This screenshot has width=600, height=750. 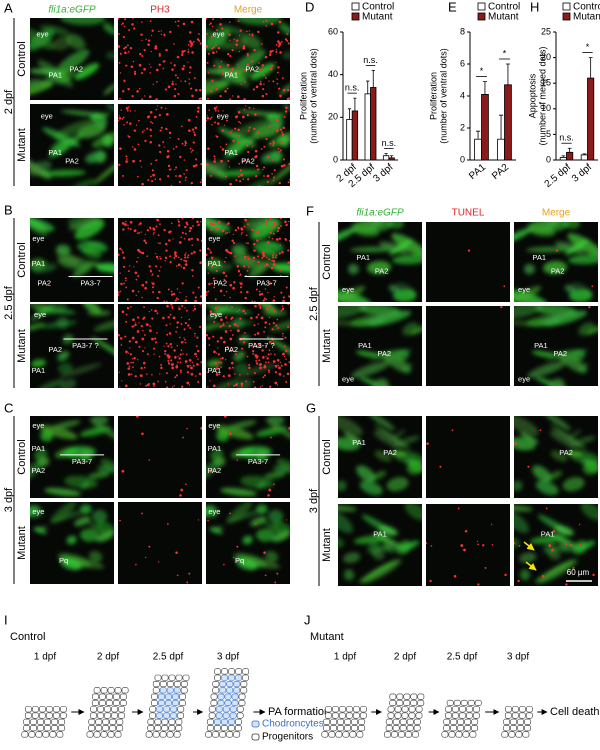 I want to click on structure-label: PA2, so click(x=215, y=470).